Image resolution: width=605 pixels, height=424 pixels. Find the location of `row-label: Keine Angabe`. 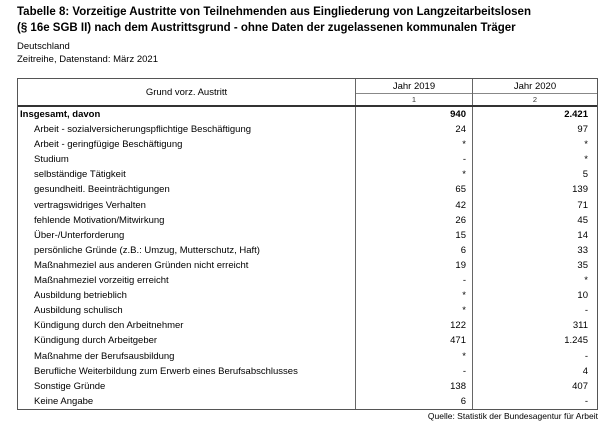

row-label: Keine Angabe is located at coordinates (64, 401).